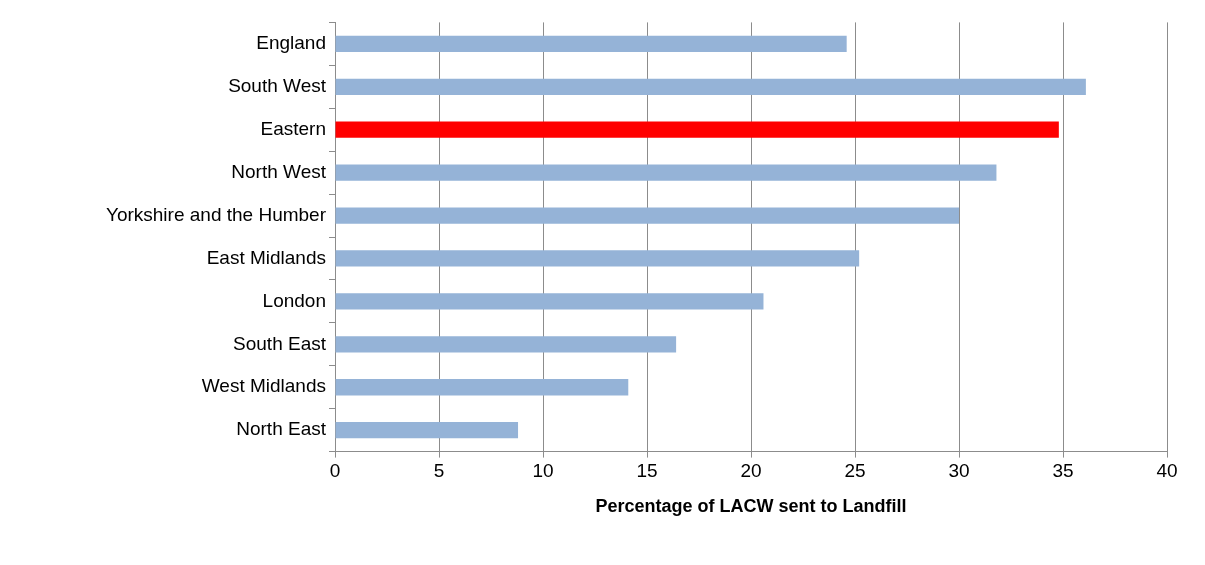 This screenshot has height=565, width=1205. I want to click on y-tick-label: North West, so click(279, 171).